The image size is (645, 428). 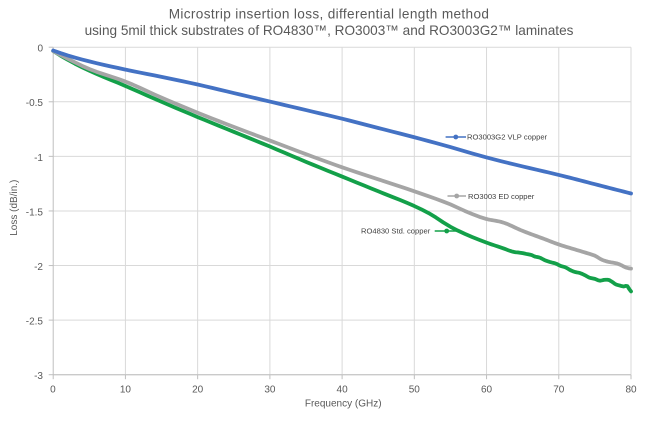 What do you see at coordinates (270, 390) in the screenshot?
I see `svg-text: 30` at bounding box center [270, 390].